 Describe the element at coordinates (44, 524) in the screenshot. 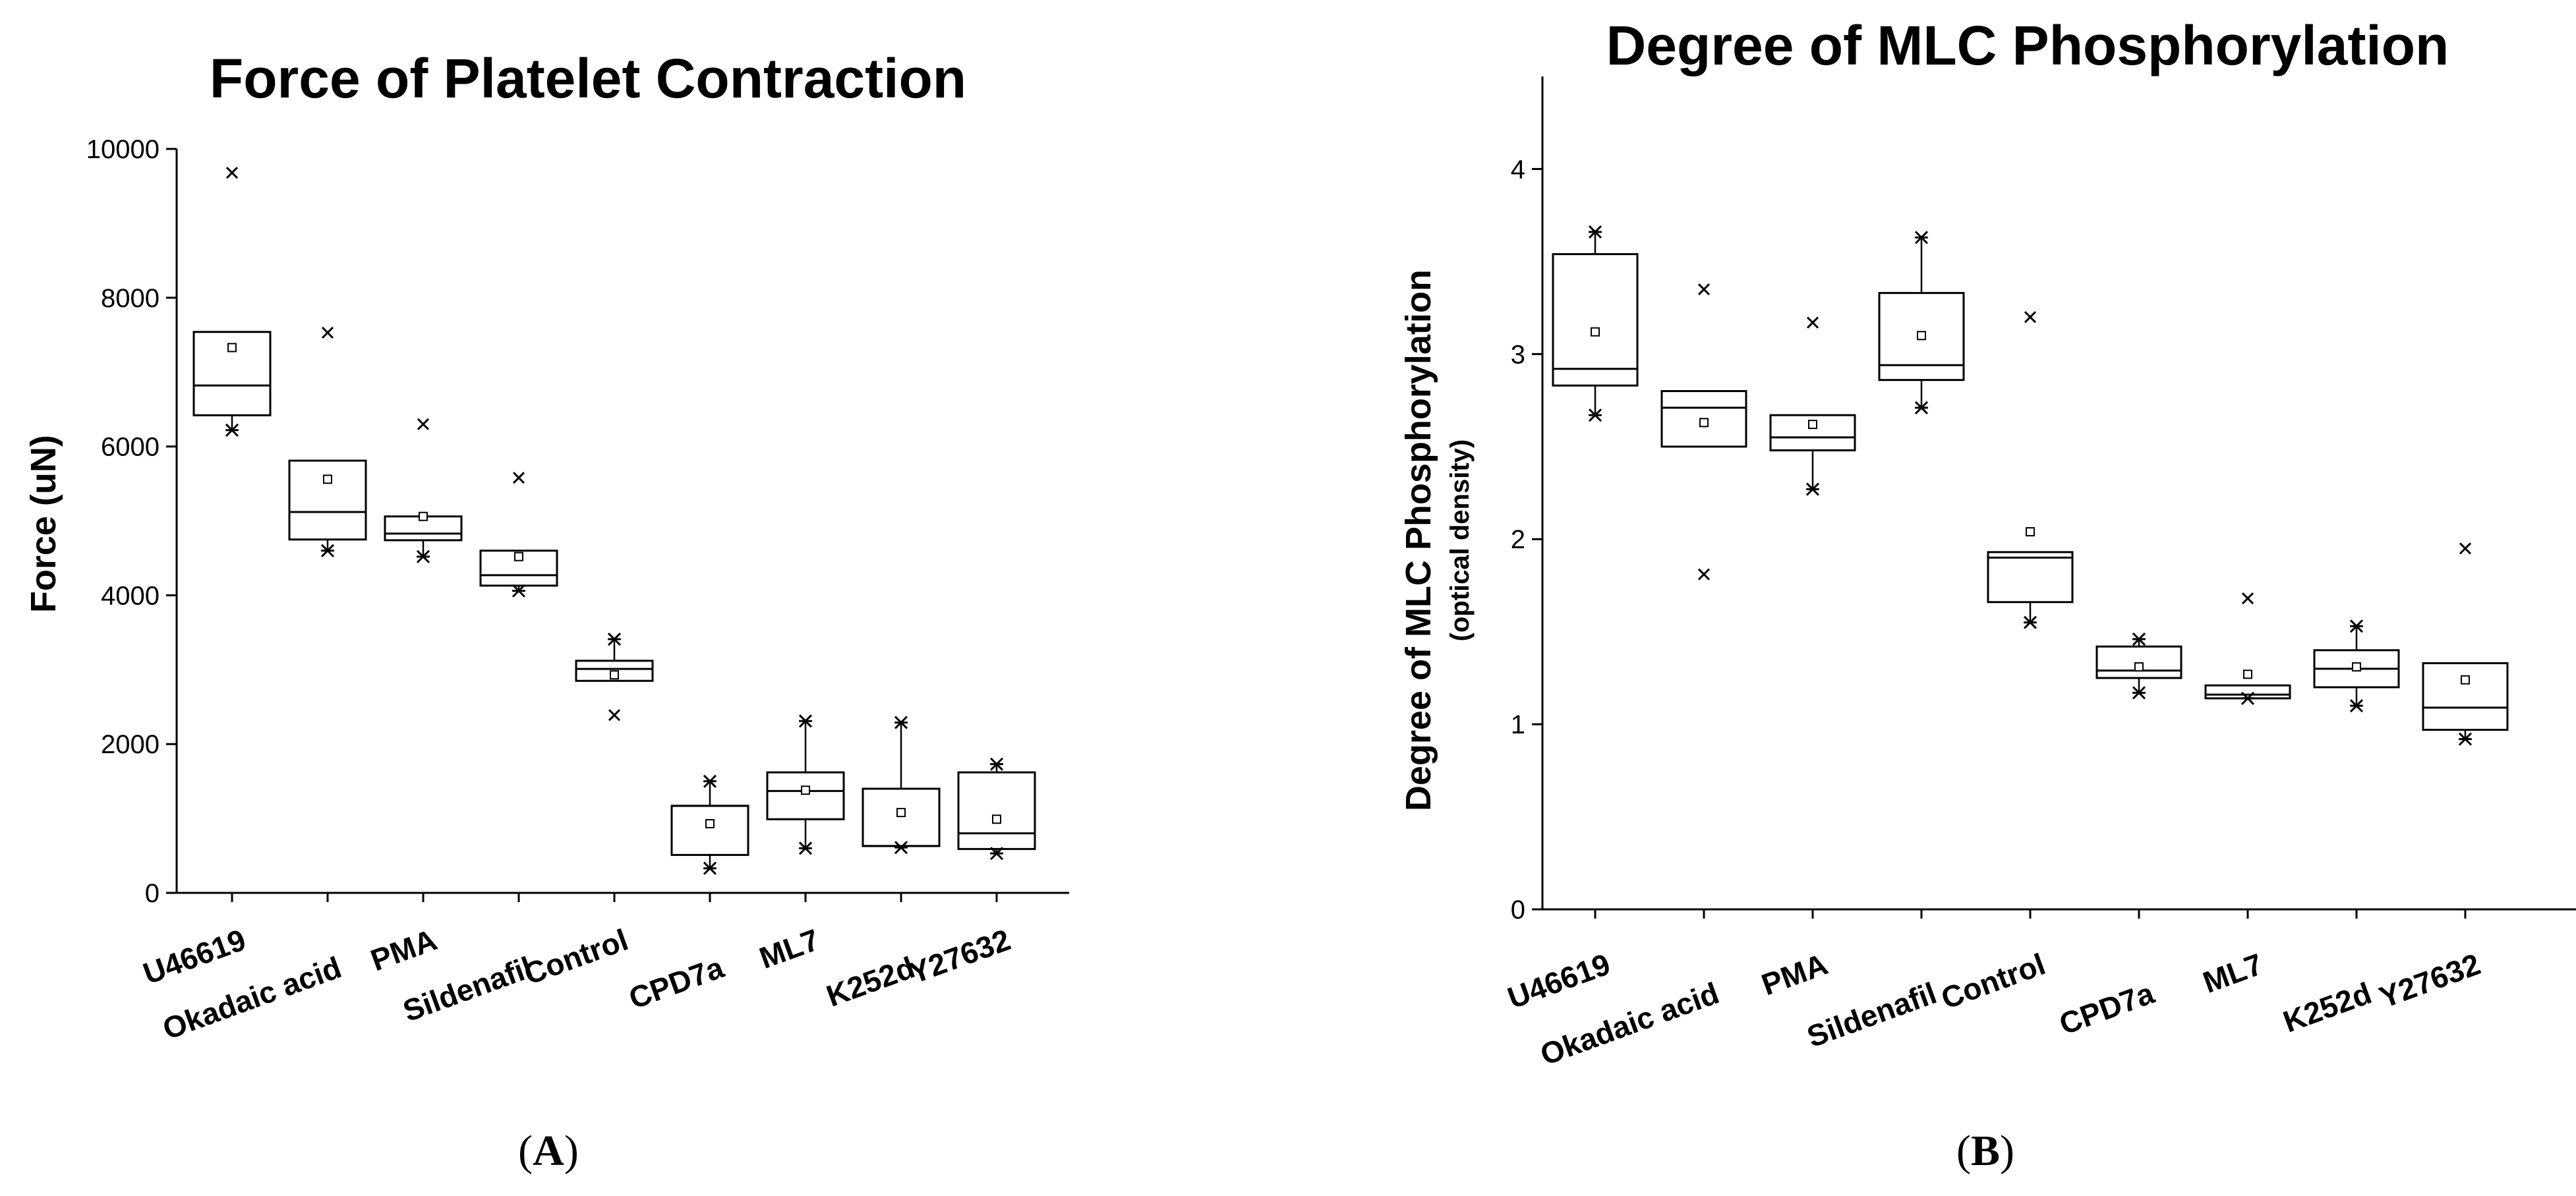

I see `y-axis-label: Force (uN)` at that location.